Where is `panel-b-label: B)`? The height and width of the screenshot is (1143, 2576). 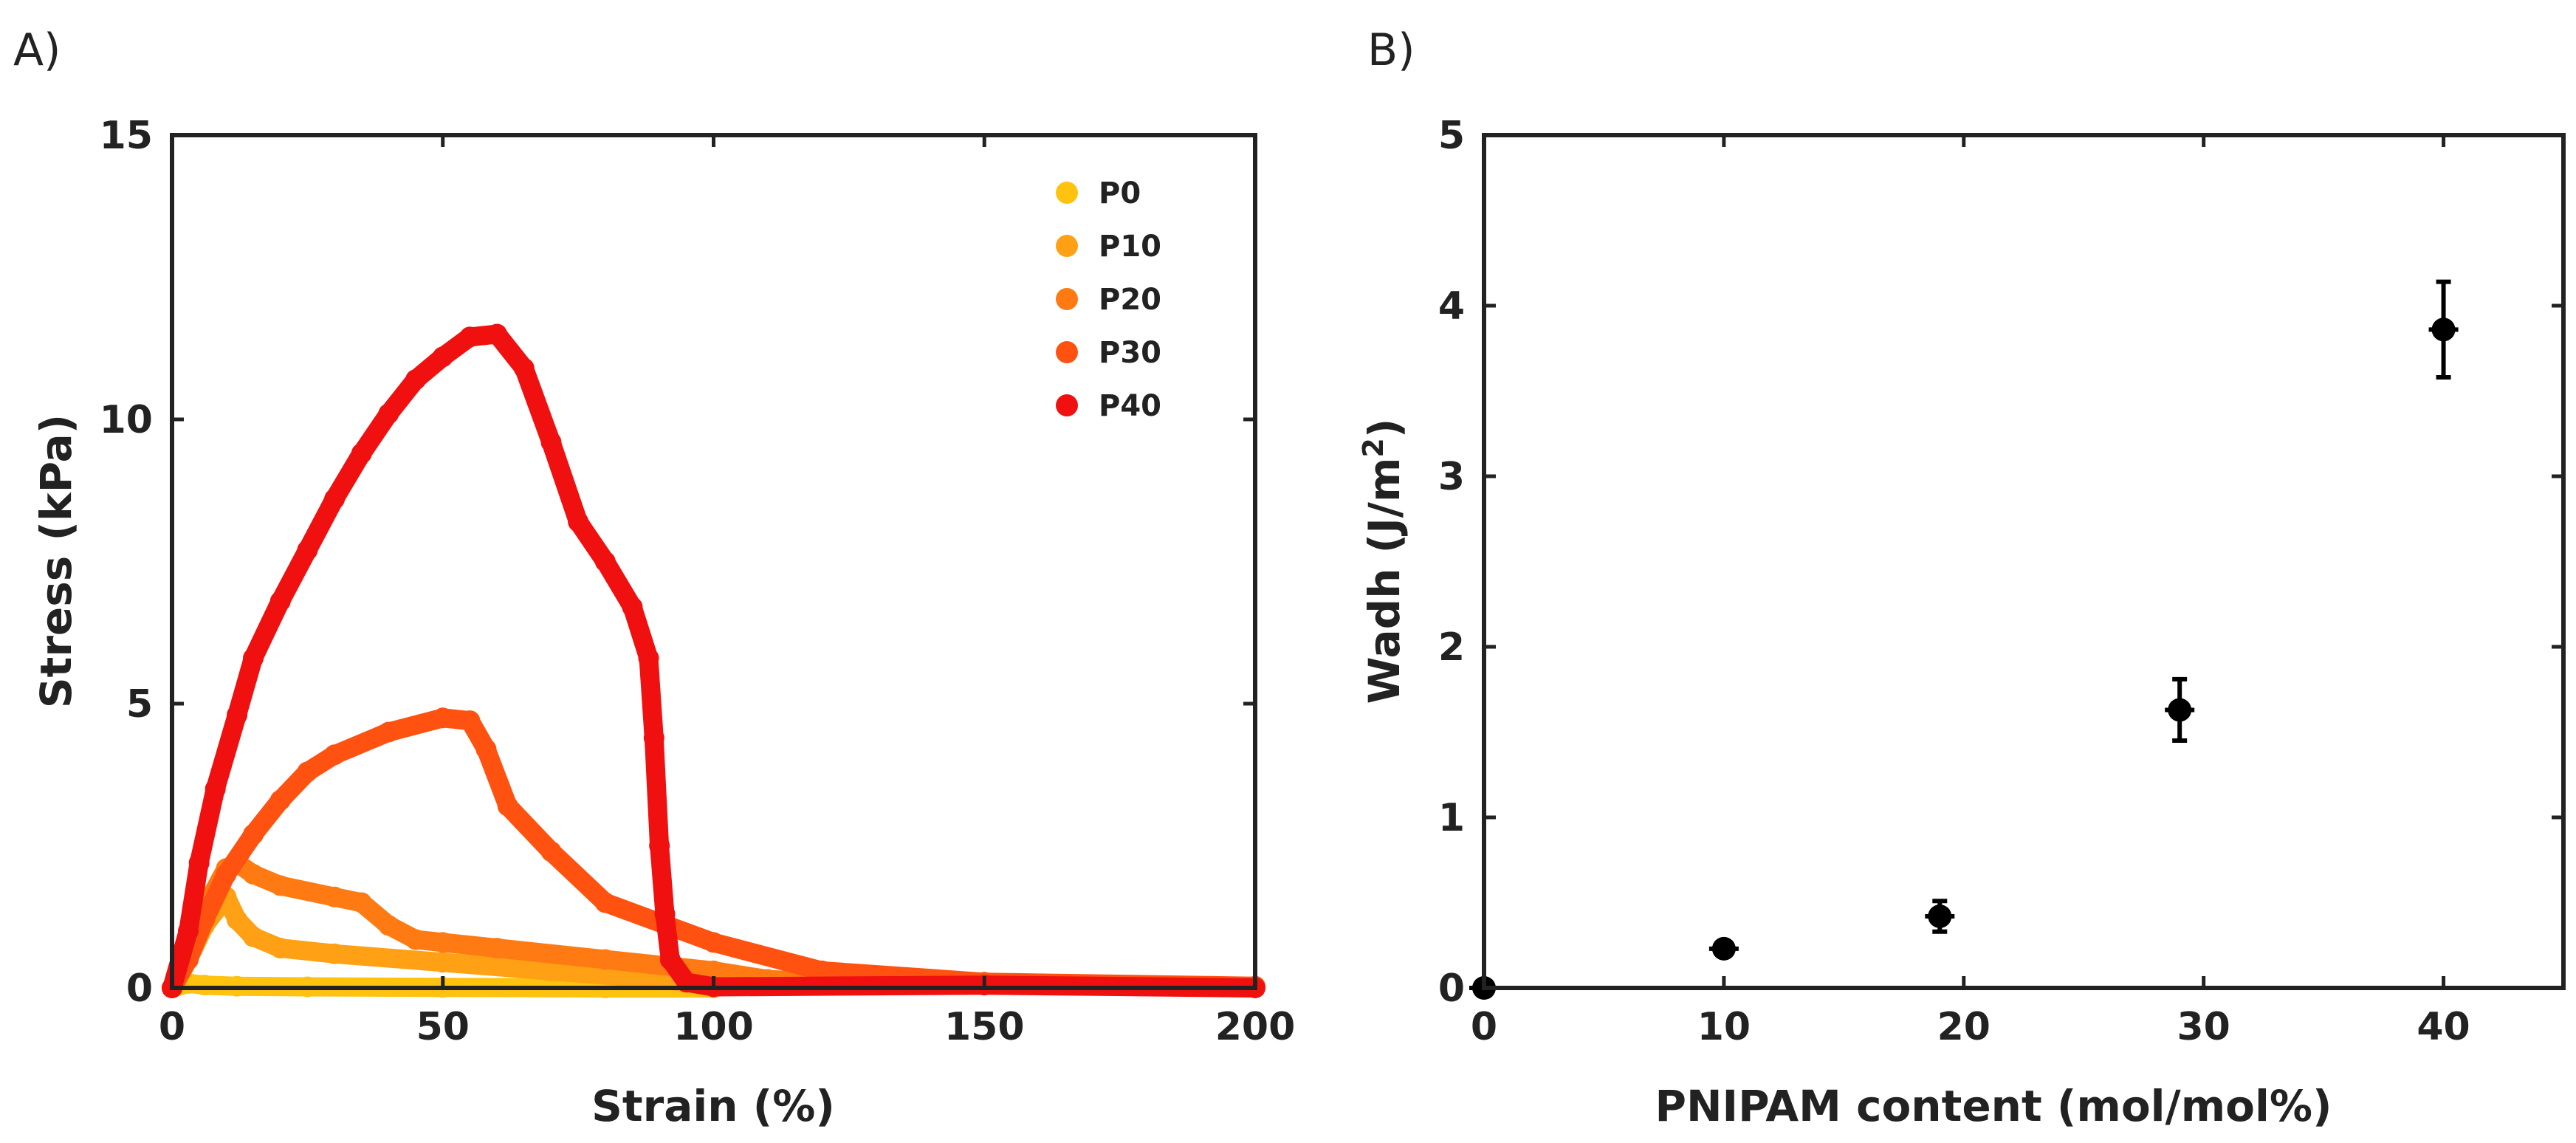 panel-b-label: B) is located at coordinates (1391, 50).